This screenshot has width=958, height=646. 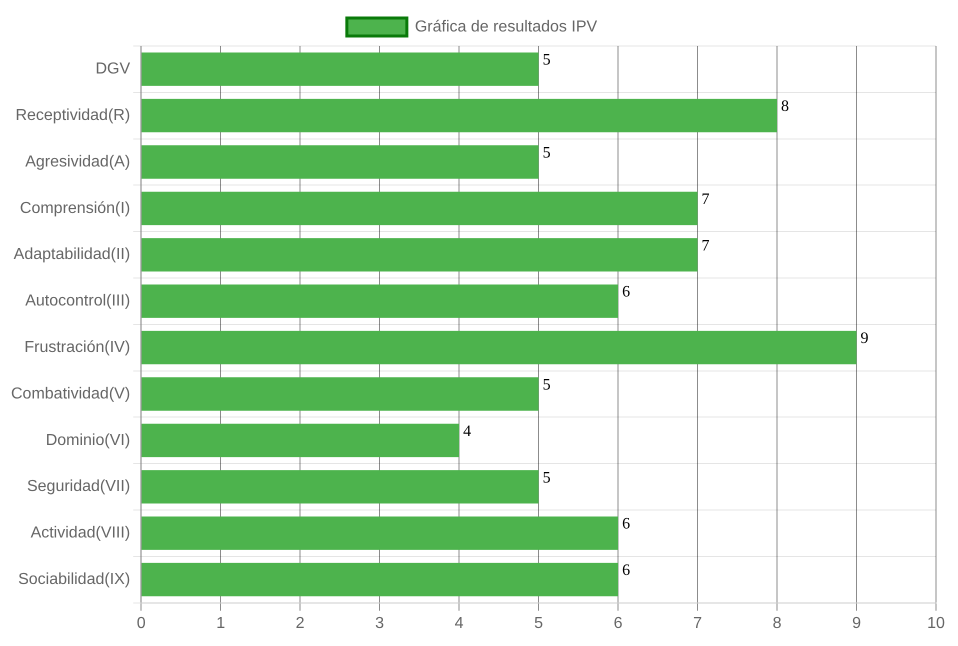 What do you see at coordinates (221, 623) in the screenshot?
I see `x-tick-label: 1` at bounding box center [221, 623].